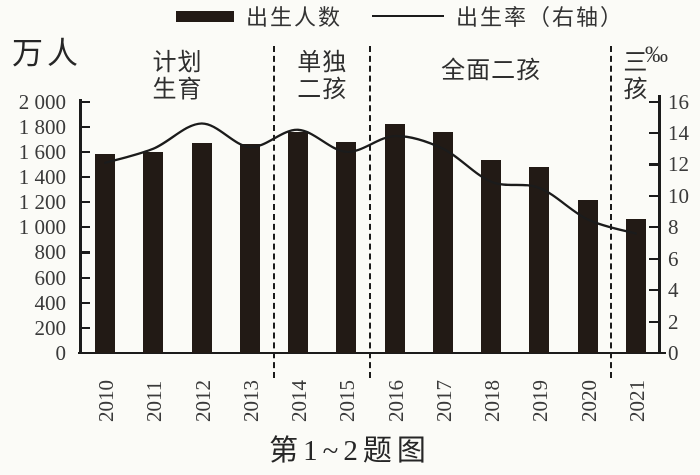 The width and height of the screenshot is (700, 475). Describe the element at coordinates (42, 176) in the screenshot. I see `left-axis-tick-label: 1 400` at that location.